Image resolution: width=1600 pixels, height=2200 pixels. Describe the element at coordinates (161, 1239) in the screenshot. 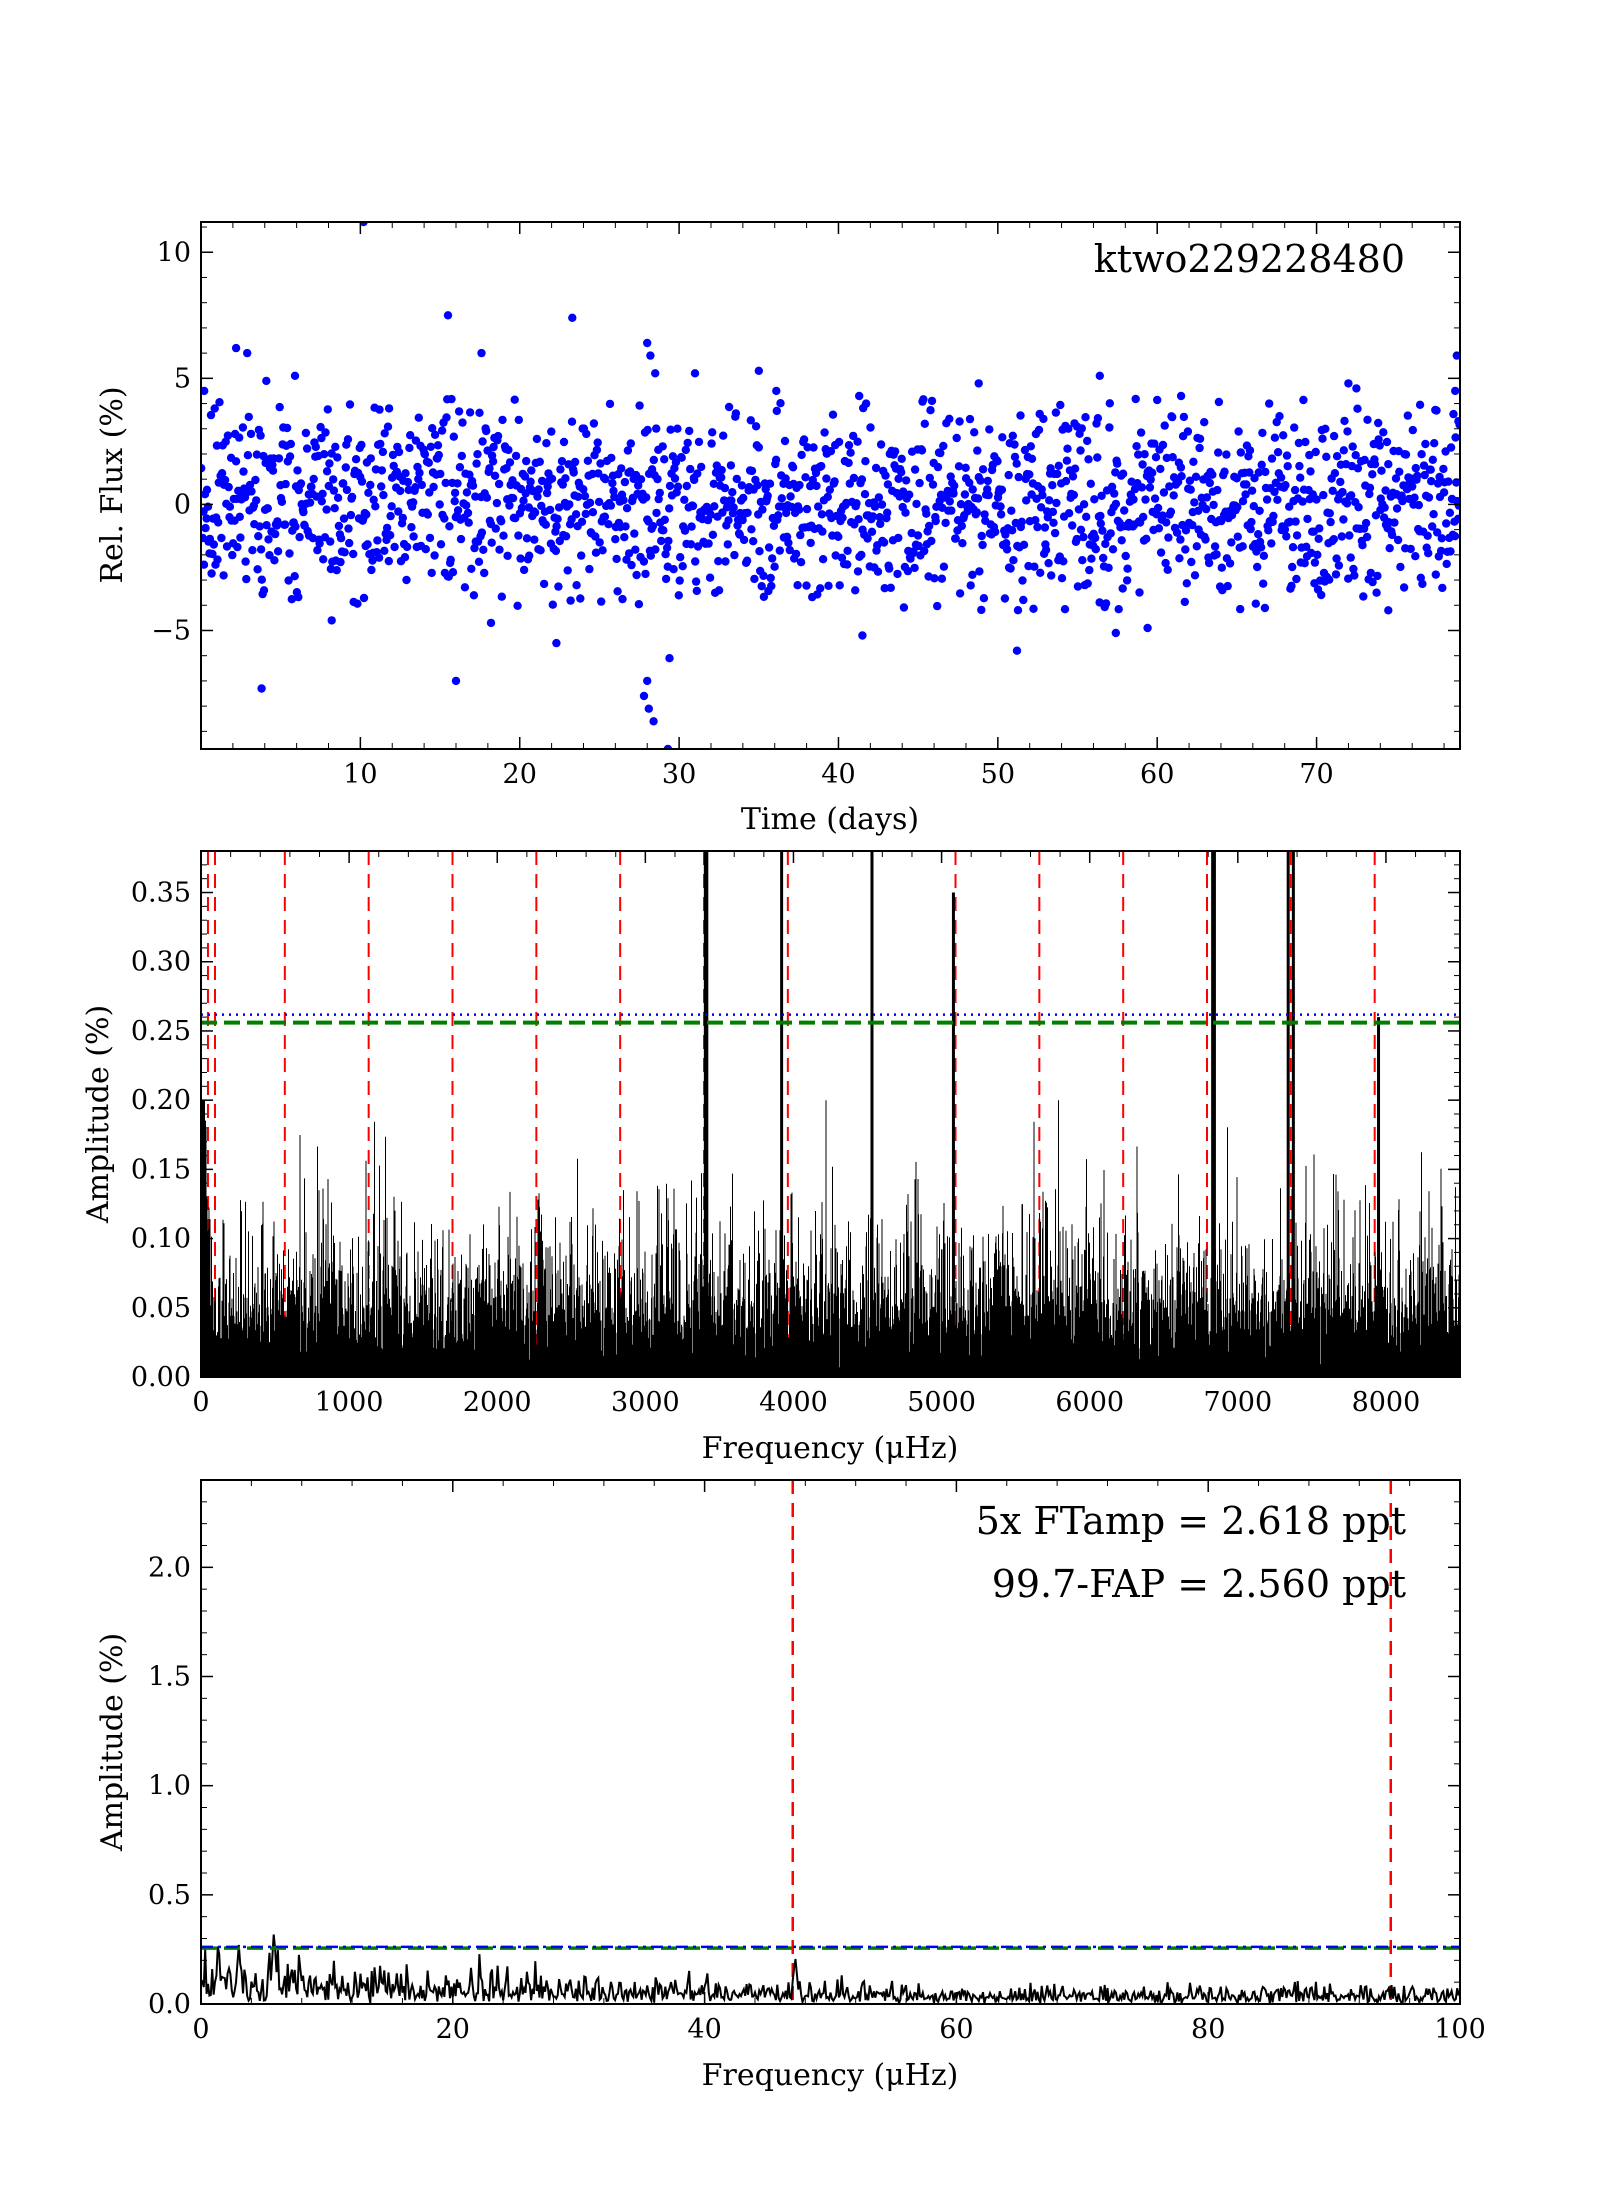

I see `periodogram-y-tick-label: 0.10` at that location.